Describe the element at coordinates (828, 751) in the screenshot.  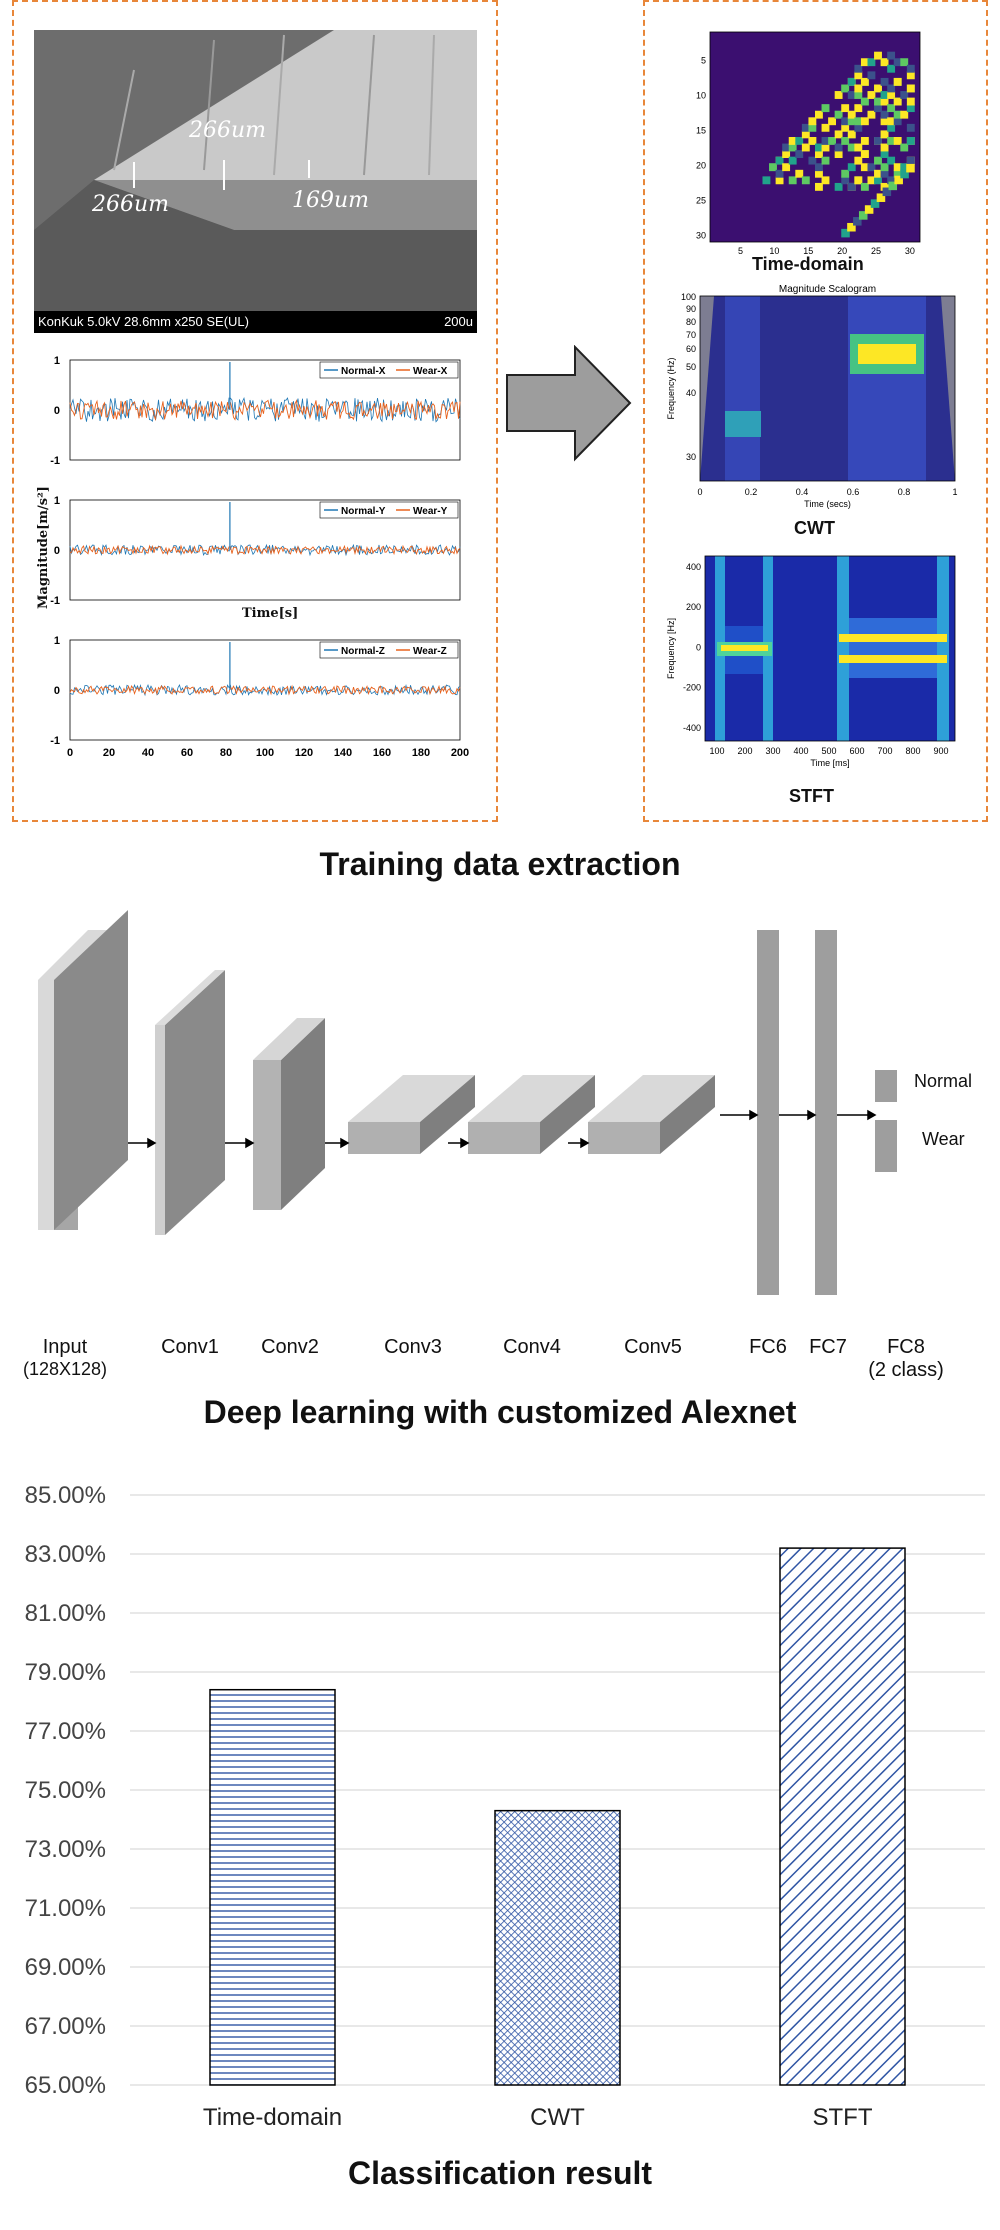
I see `stft-xtick: 500` at that location.